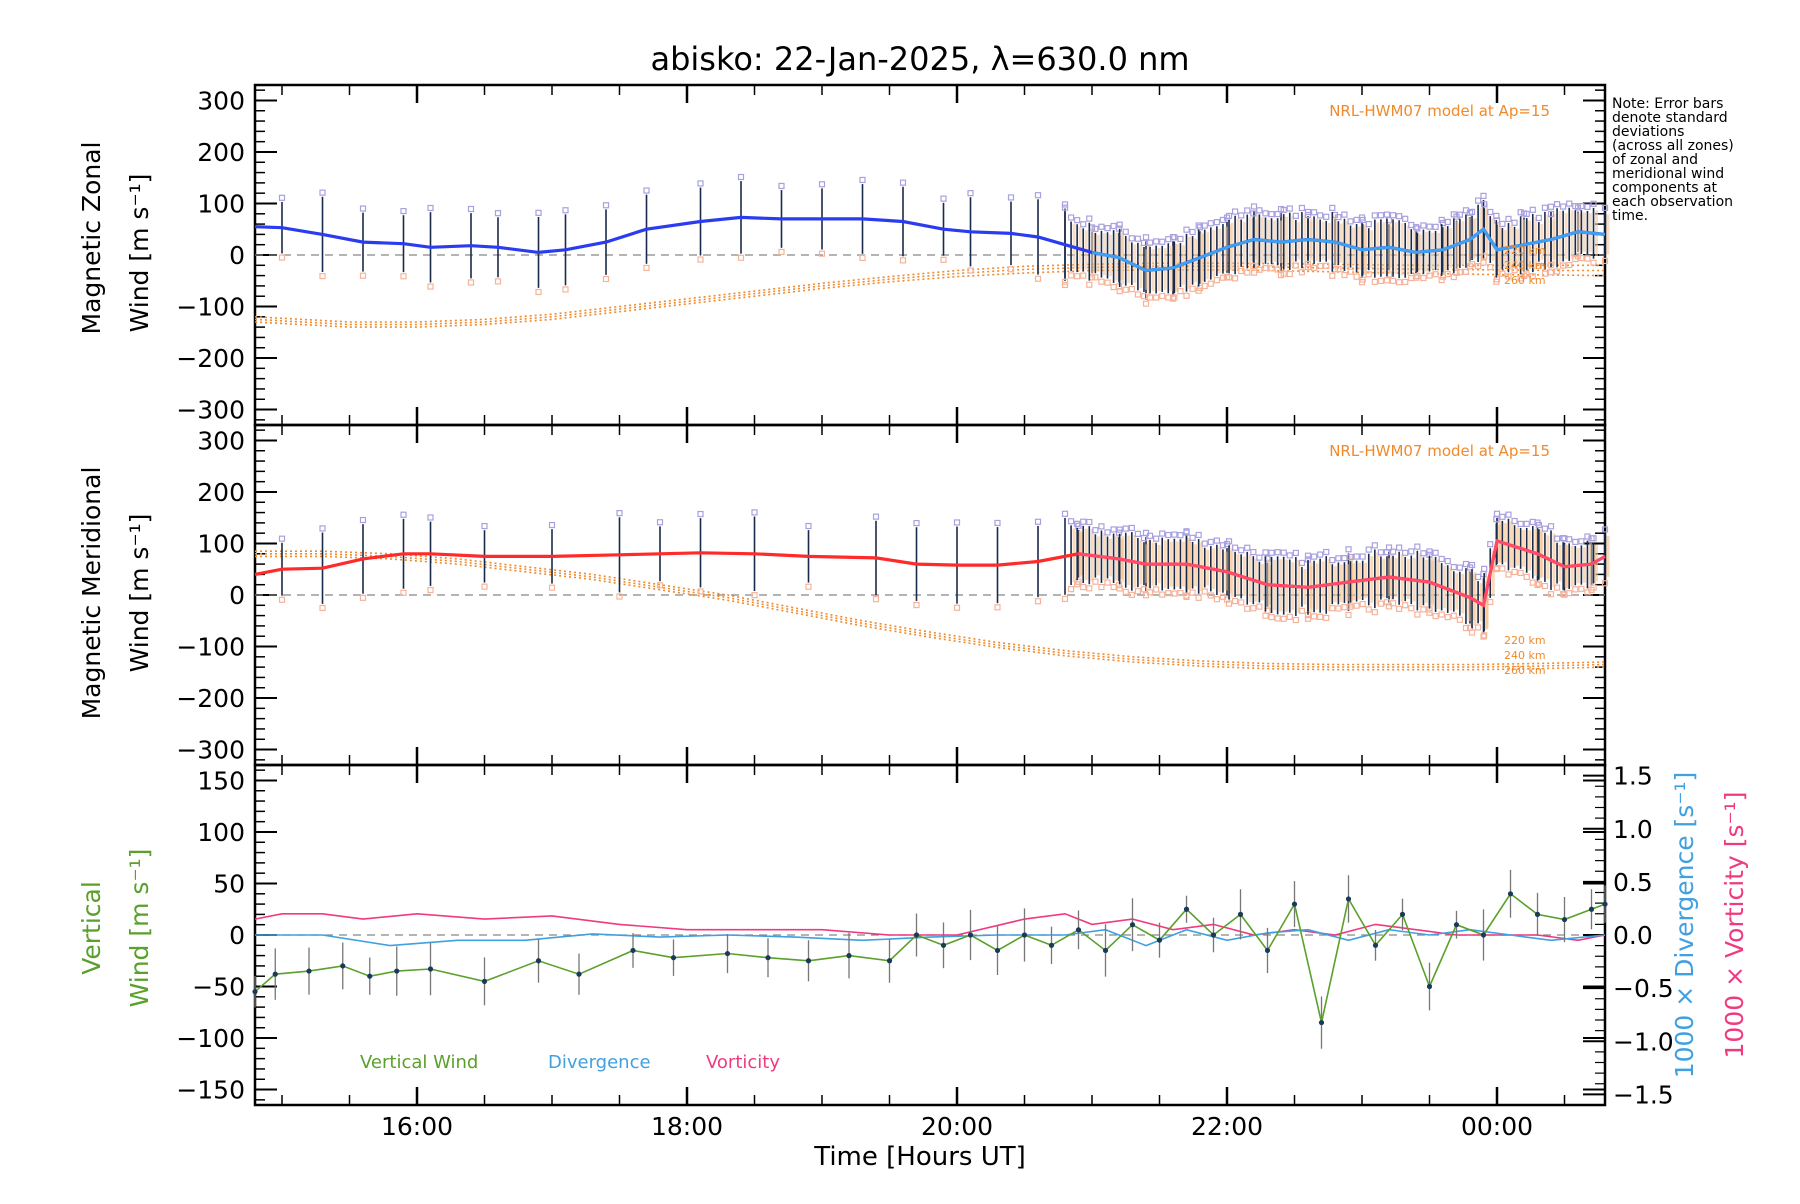  What do you see at coordinates (599, 1062) in the screenshot?
I see `legend-divergence: Divergence` at bounding box center [599, 1062].